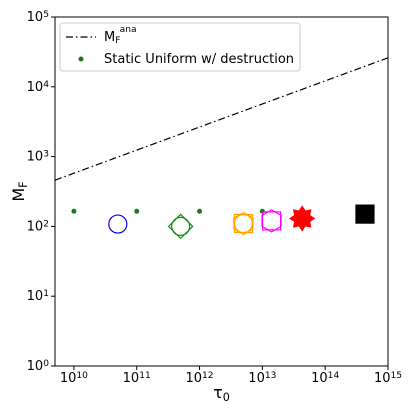 This screenshot has width=415, height=415. I want to click on x-tick-label-part: 15, so click(396, 376).